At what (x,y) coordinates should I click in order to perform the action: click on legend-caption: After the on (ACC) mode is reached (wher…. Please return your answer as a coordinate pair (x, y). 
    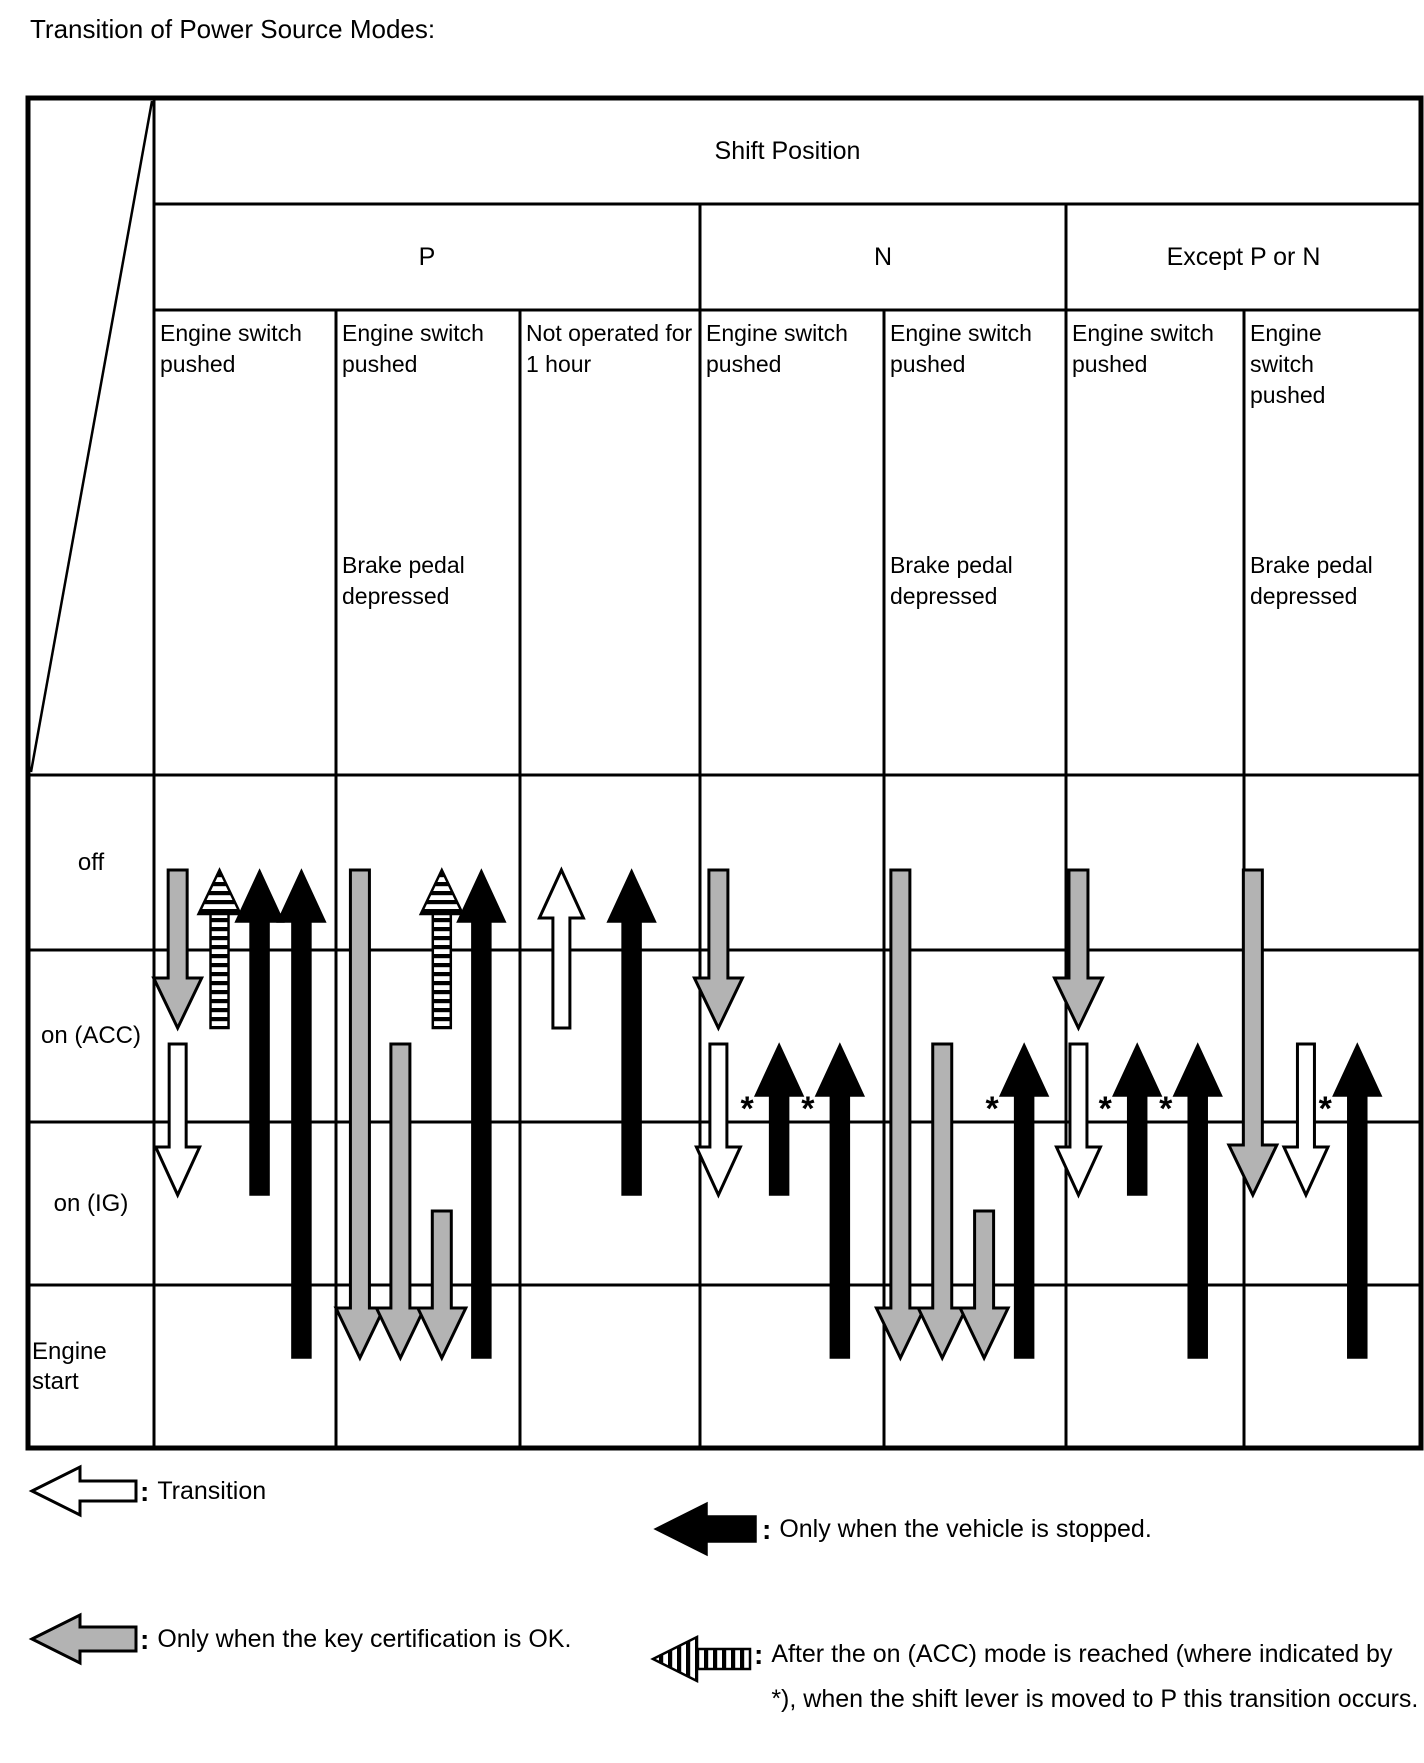
    Looking at the image, I should click on (1095, 1676).